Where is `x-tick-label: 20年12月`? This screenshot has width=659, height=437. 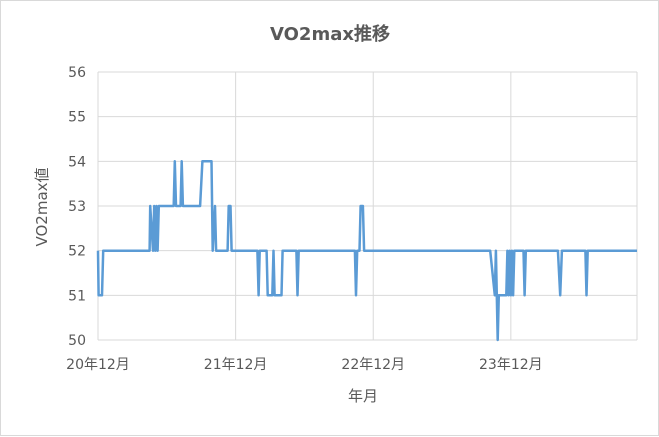
x-tick-label: 20年12月 is located at coordinates (98, 365).